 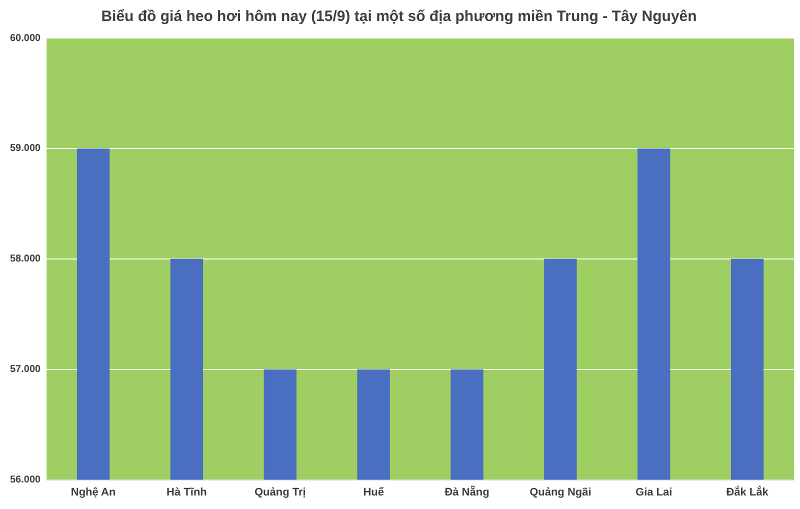 I want to click on y-tick-label: 56.000, so click(x=26, y=480).